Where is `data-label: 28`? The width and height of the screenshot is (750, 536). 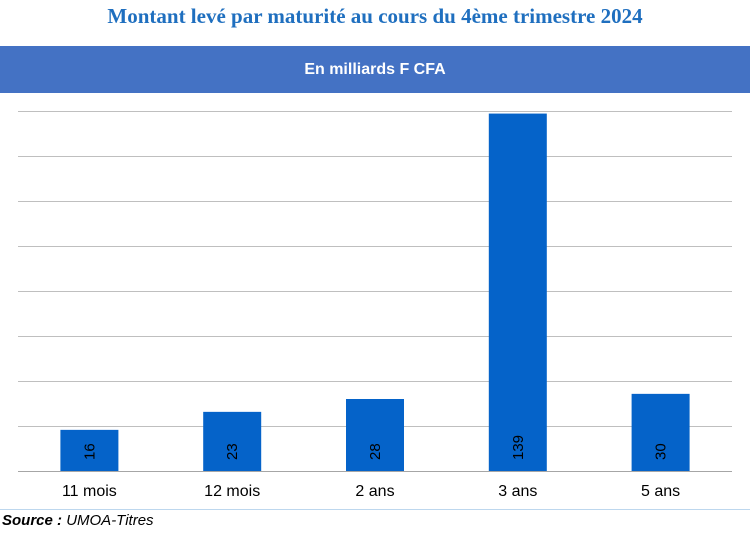
data-label: 28 is located at coordinates (375, 451).